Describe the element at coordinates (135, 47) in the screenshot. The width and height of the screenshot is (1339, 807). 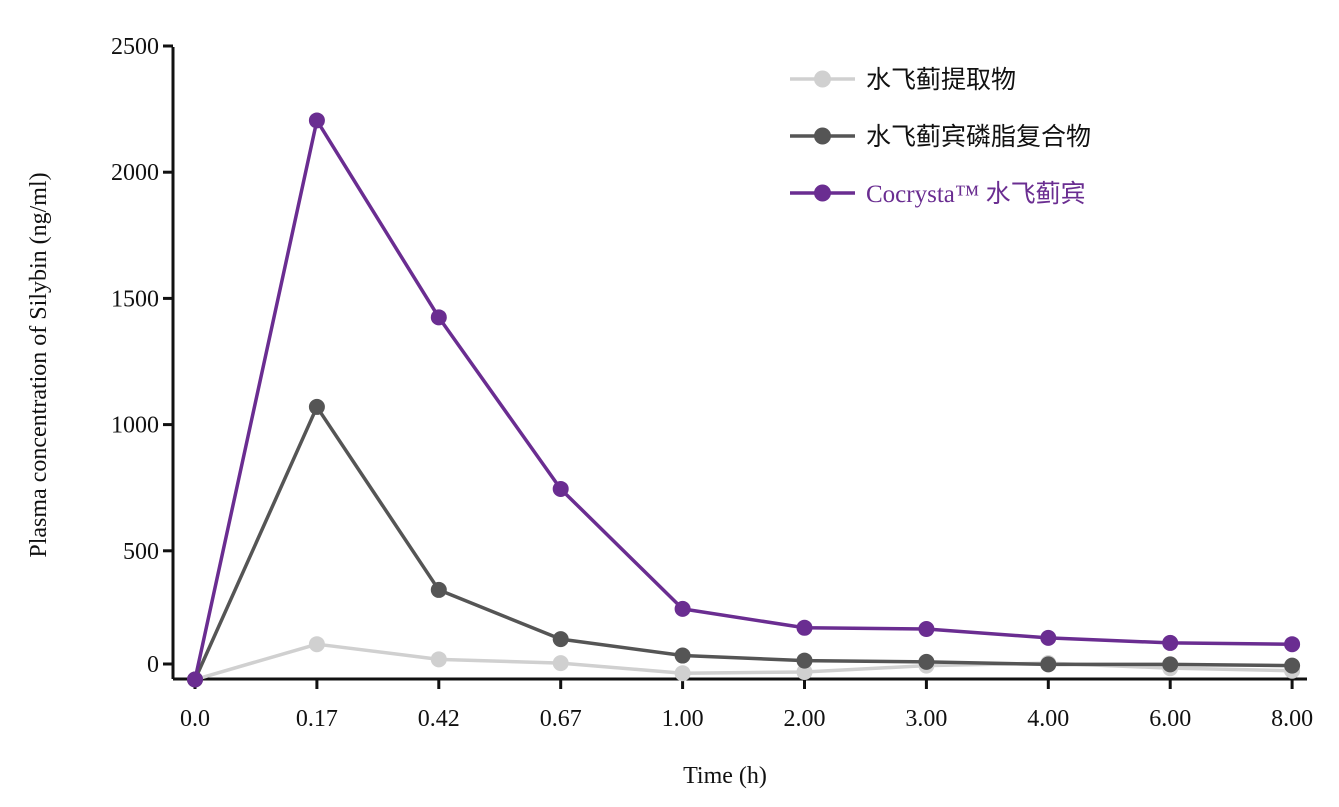
I see `y-tick-label: 2500` at that location.